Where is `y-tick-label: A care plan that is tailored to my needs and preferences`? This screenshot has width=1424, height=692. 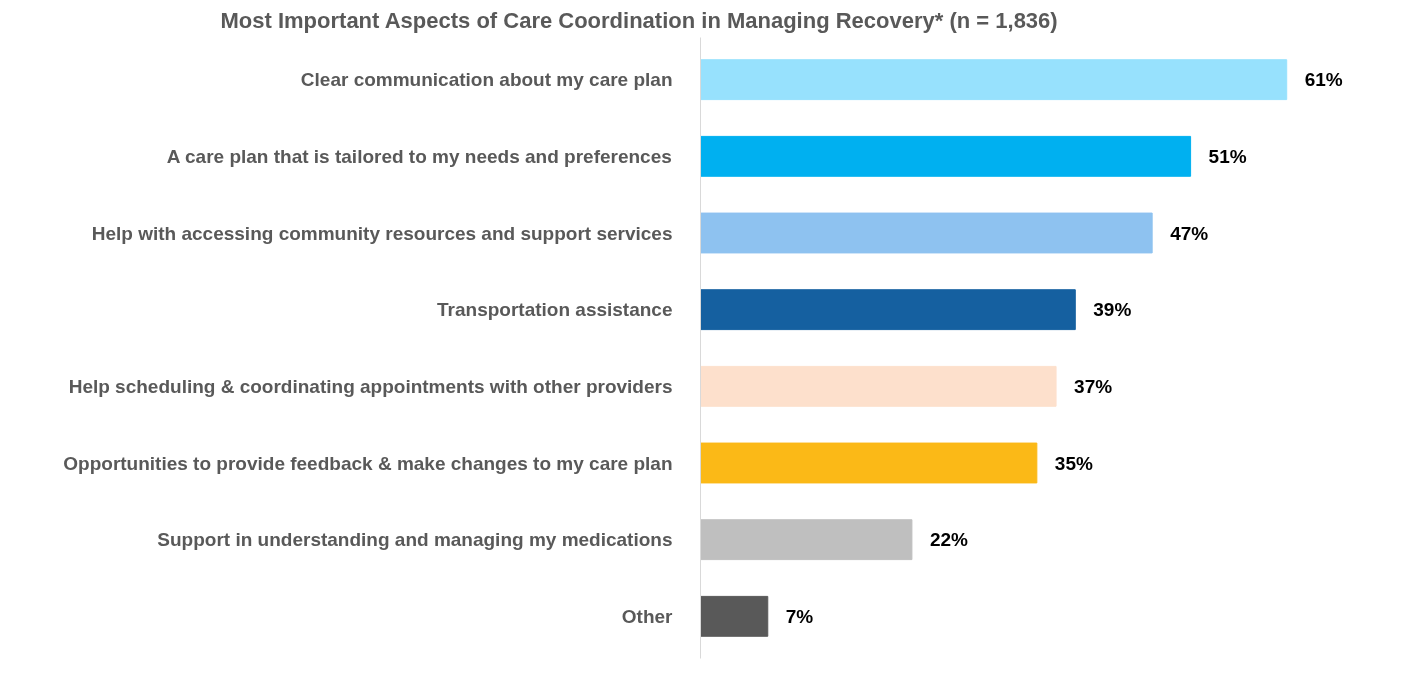
y-tick-label: A care plan that is tailored to my needs and preferences is located at coordinates (419, 156).